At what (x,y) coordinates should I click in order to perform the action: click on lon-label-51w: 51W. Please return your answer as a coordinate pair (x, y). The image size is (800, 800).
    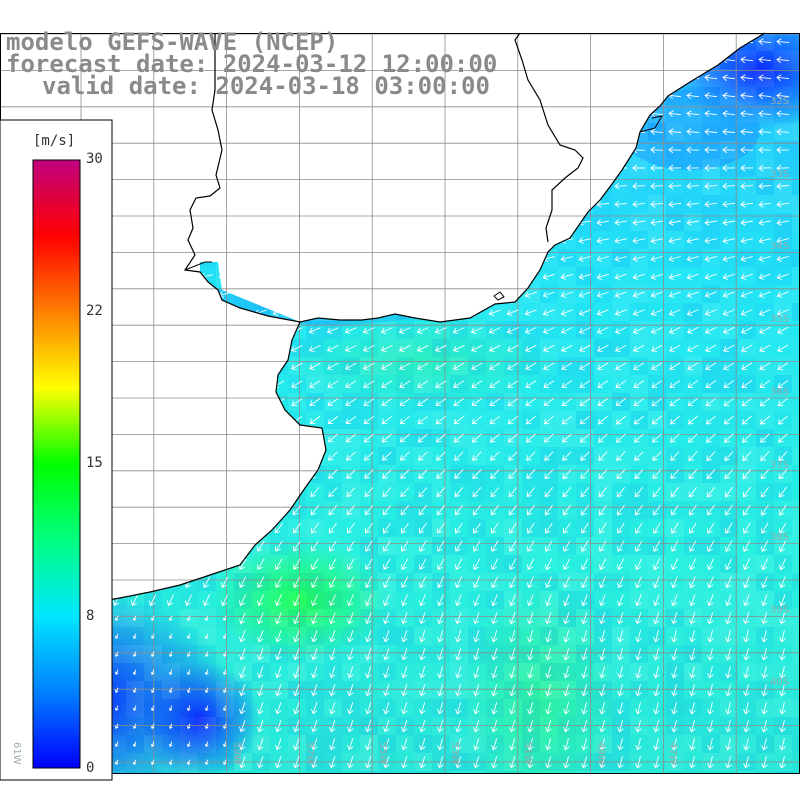
    Looking at the image, I should click on (527, 753).